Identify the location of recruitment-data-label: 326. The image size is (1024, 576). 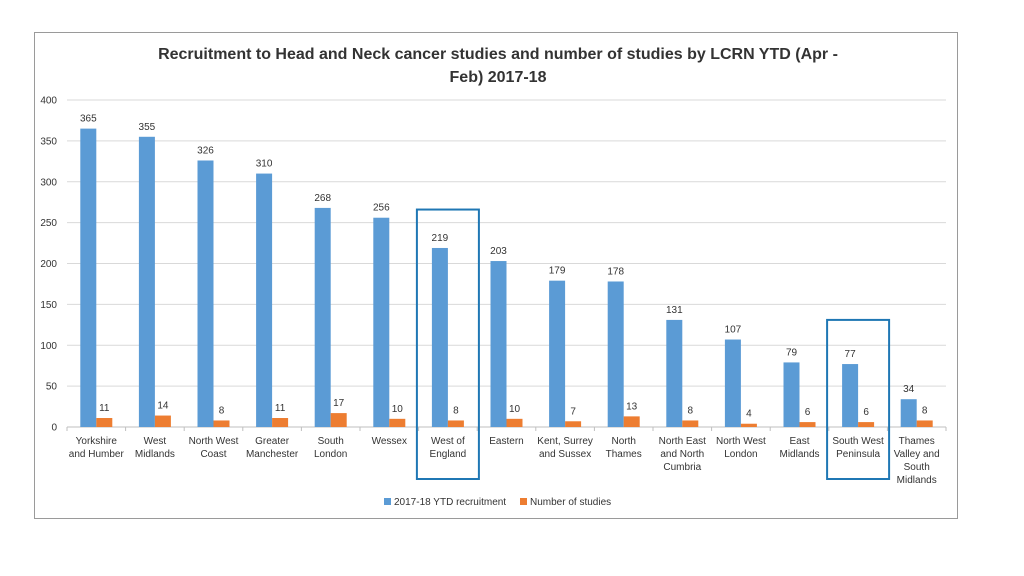
(205, 150).